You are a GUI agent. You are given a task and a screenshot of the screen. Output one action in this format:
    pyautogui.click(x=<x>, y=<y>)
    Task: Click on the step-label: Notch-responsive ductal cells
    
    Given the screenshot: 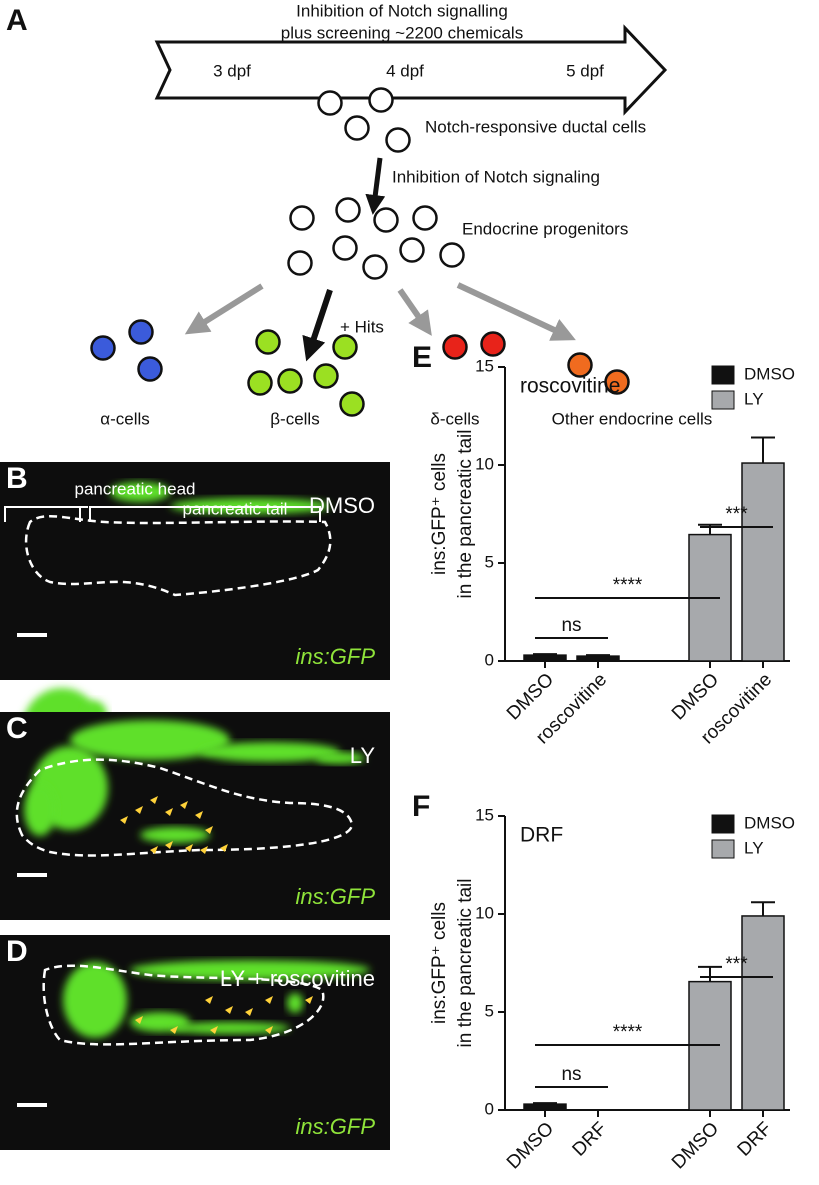 What is the action you would take?
    pyautogui.click(x=535, y=126)
    